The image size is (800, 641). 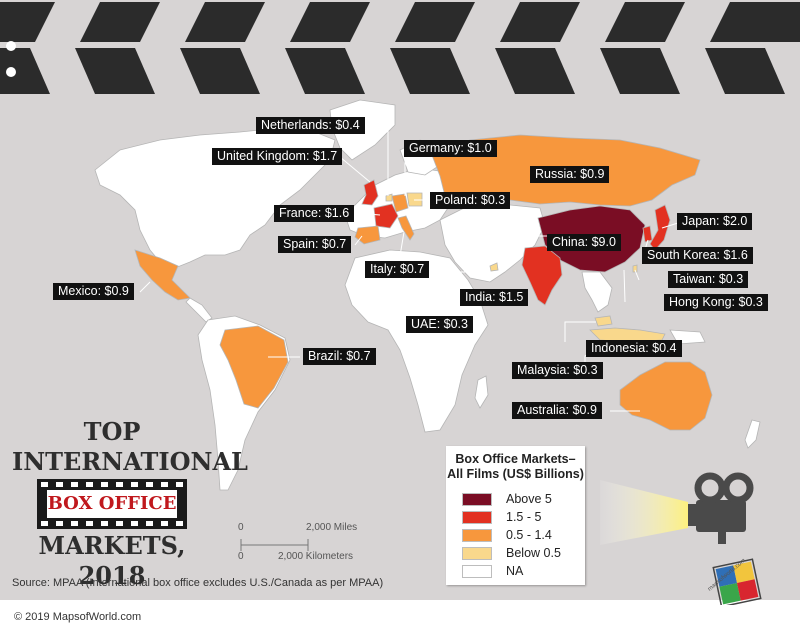 What do you see at coordinates (314, 213) in the screenshot?
I see `callout-france: France: $1.6` at bounding box center [314, 213].